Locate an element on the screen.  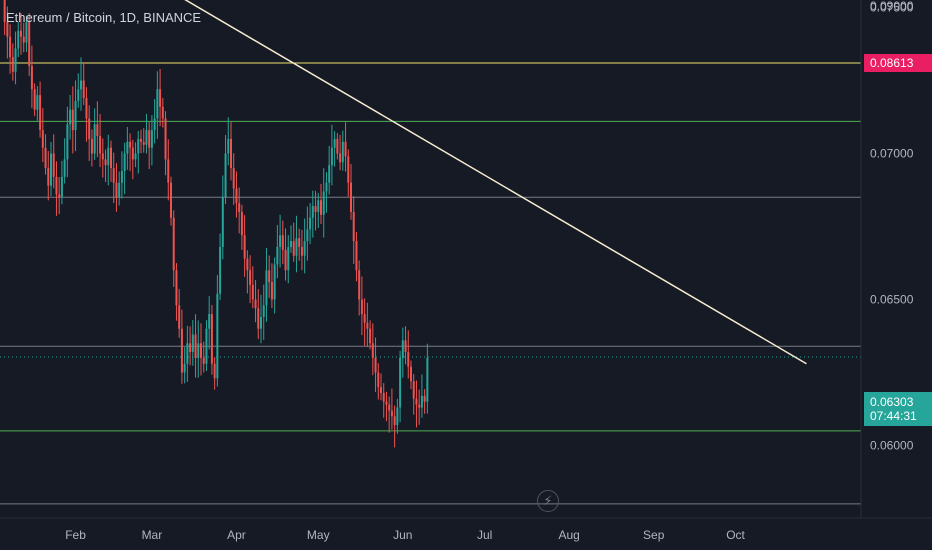
y-tick-label: 0.07000 is located at coordinates (892, 154).